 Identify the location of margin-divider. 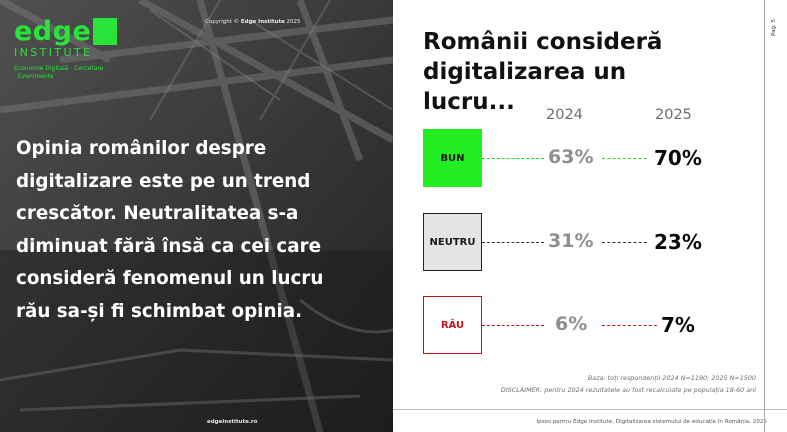
(764, 216).